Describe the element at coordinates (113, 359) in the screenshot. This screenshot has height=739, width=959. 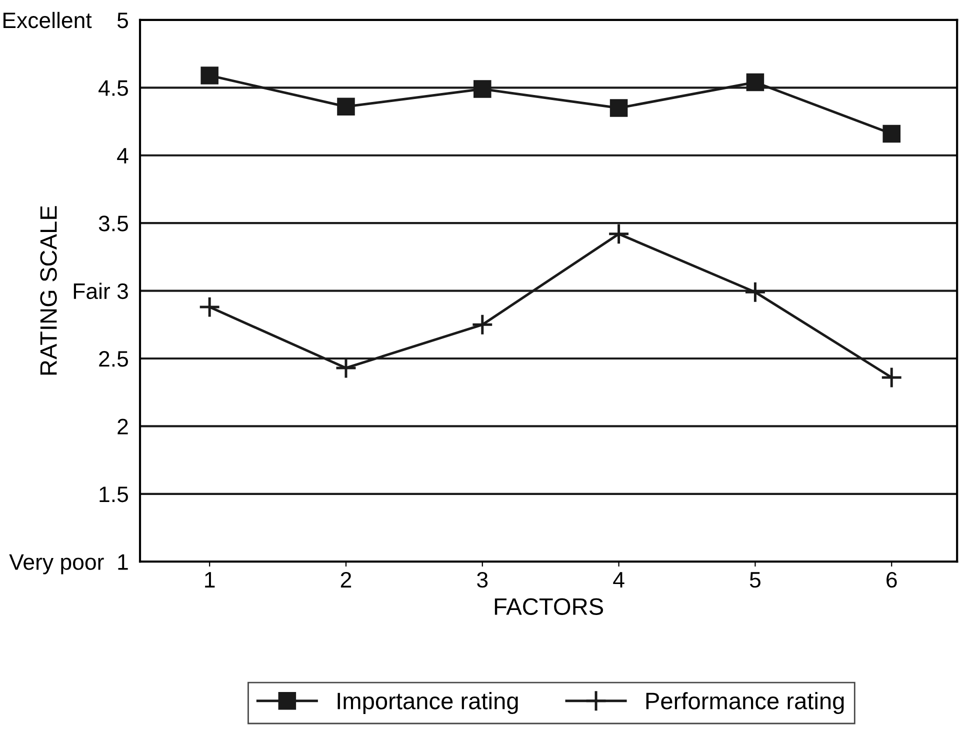
I see `y-tick-label: 2.5` at that location.